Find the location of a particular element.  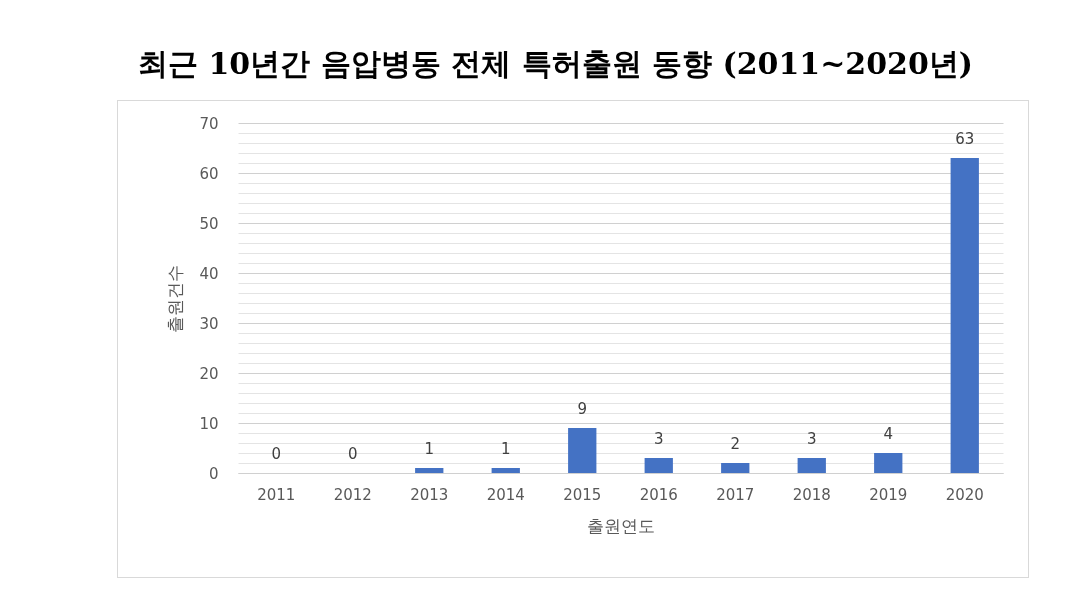

x-axis-title: 출원연도 is located at coordinates (621, 525).